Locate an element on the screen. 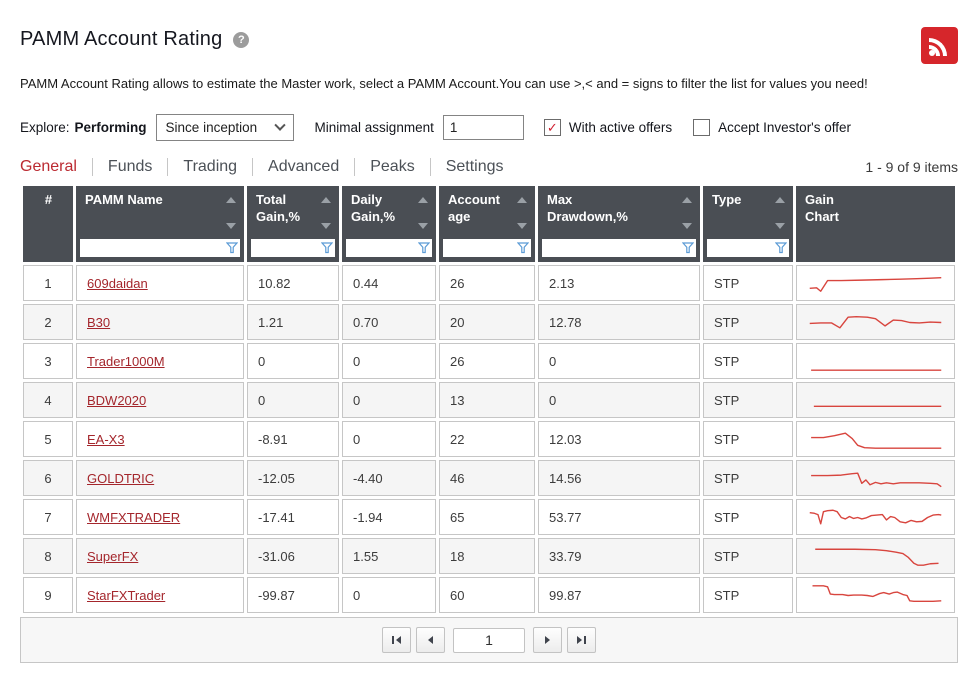 The height and width of the screenshot is (682, 970). daily-gain-cell: 0 is located at coordinates (389, 400).